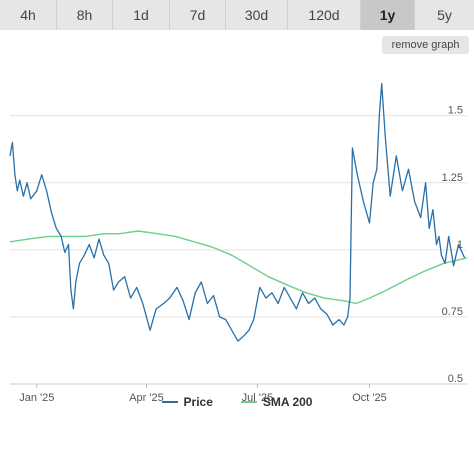 The image size is (474, 455). Describe the element at coordinates (169, 402) in the screenshot. I see `legend-swatch-price` at that location.